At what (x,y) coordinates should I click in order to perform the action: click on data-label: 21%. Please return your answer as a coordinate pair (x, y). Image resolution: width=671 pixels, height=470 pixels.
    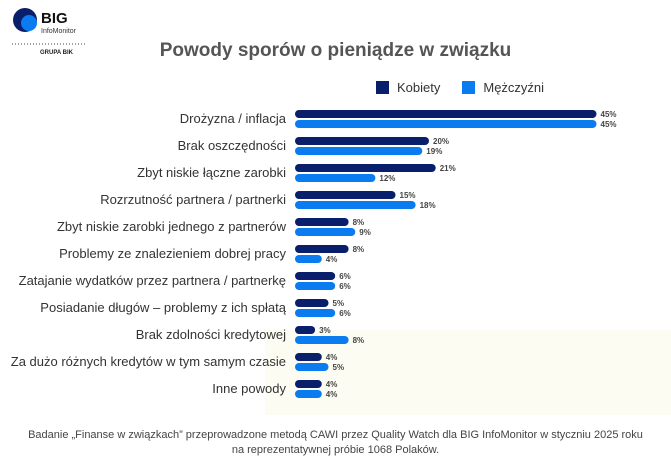
    Looking at the image, I should click on (448, 168).